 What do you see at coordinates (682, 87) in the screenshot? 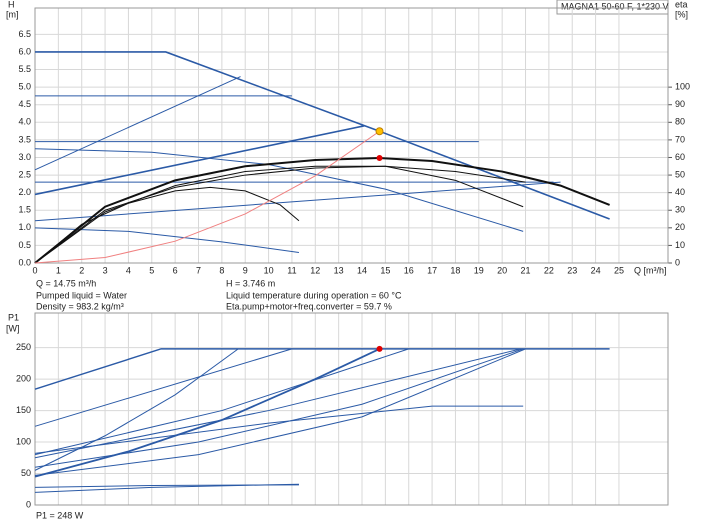
I see `y2-tick-label: 100` at bounding box center [682, 87].